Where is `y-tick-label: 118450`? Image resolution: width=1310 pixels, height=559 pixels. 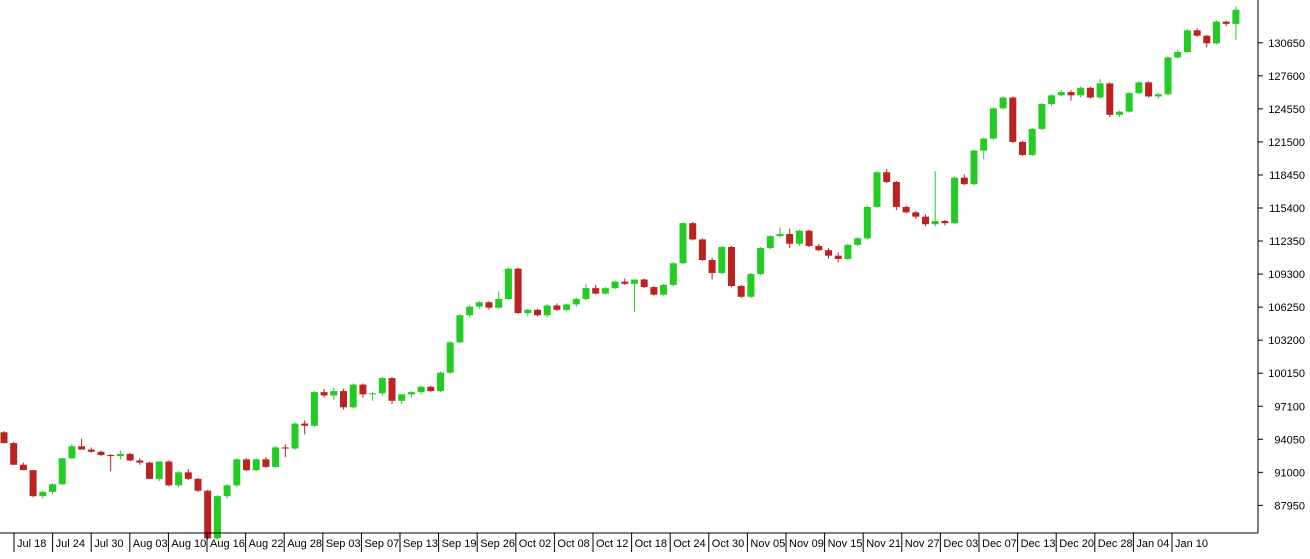
y-tick-label: 118450 is located at coordinates (1287, 176).